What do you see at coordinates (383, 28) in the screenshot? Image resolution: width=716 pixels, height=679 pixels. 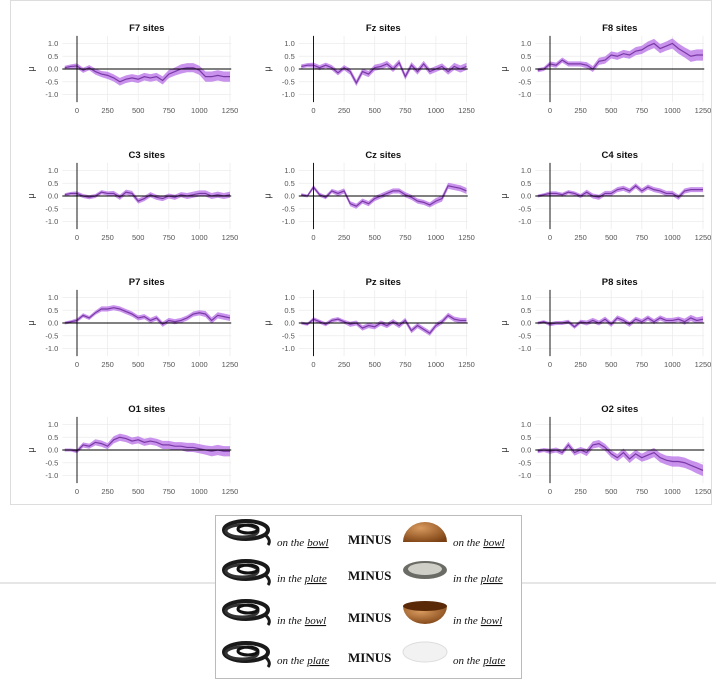 I see `chart-title: Fz sites` at bounding box center [383, 28].